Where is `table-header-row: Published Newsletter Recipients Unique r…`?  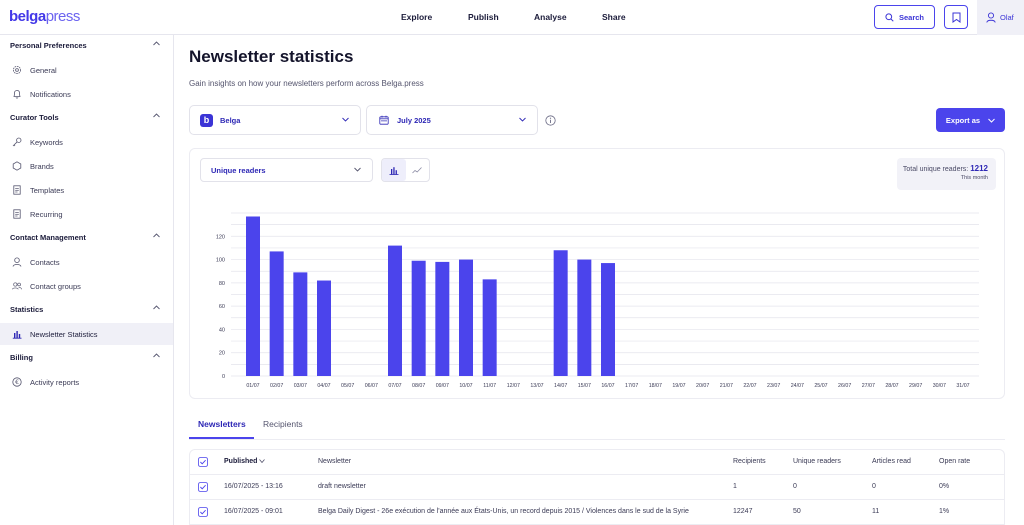 table-header-row: Published Newsletter Recipients Unique r… is located at coordinates (597, 462).